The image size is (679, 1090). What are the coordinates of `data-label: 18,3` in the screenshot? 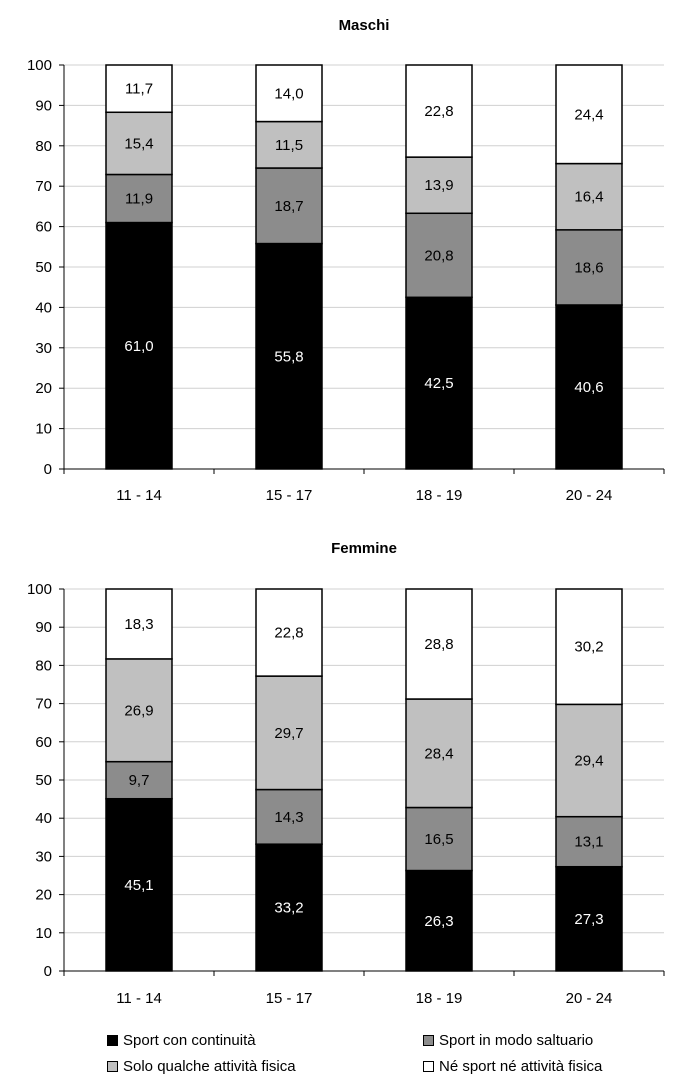 It's located at (138, 624).